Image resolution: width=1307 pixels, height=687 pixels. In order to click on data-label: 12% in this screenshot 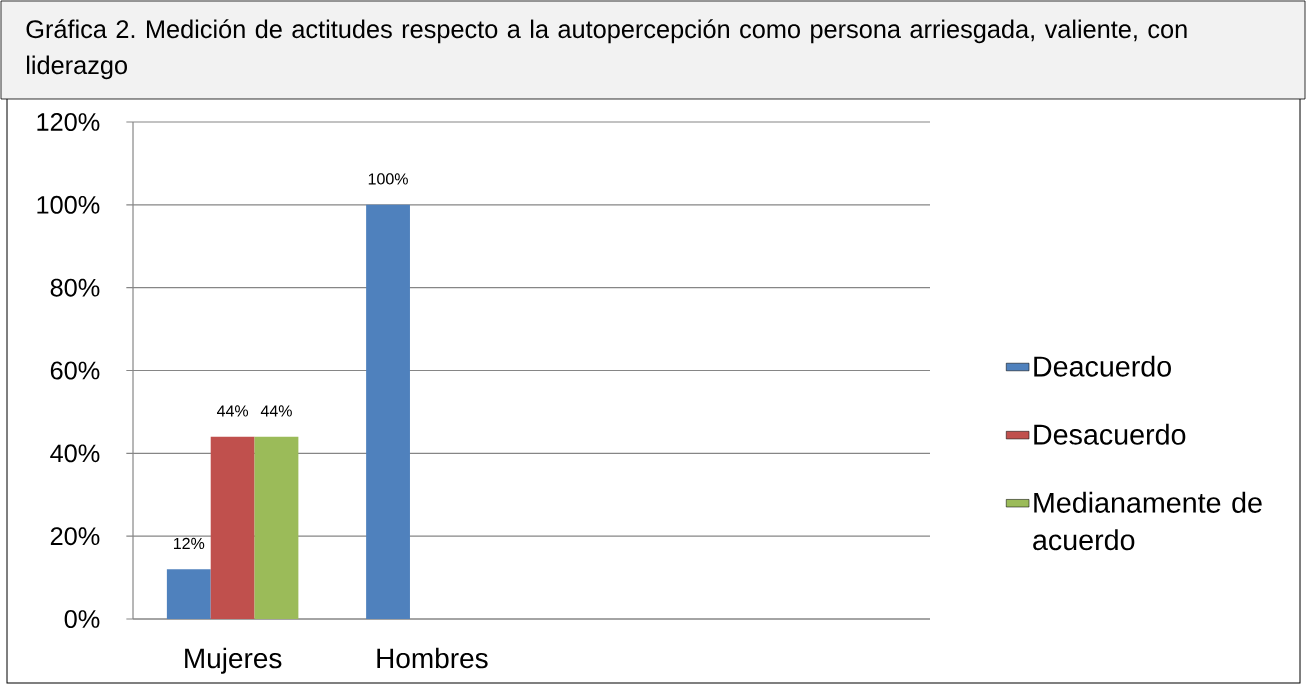, I will do `click(189, 543)`.